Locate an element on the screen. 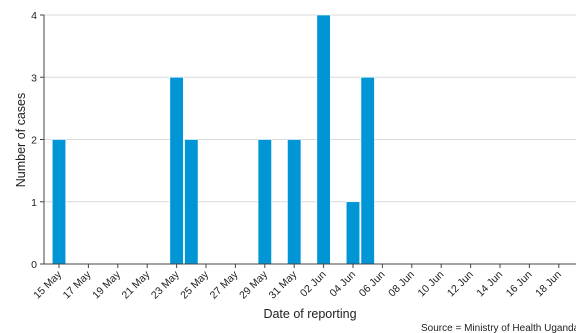 The width and height of the screenshot is (576, 333). bar-15-may is located at coordinates (59, 202).